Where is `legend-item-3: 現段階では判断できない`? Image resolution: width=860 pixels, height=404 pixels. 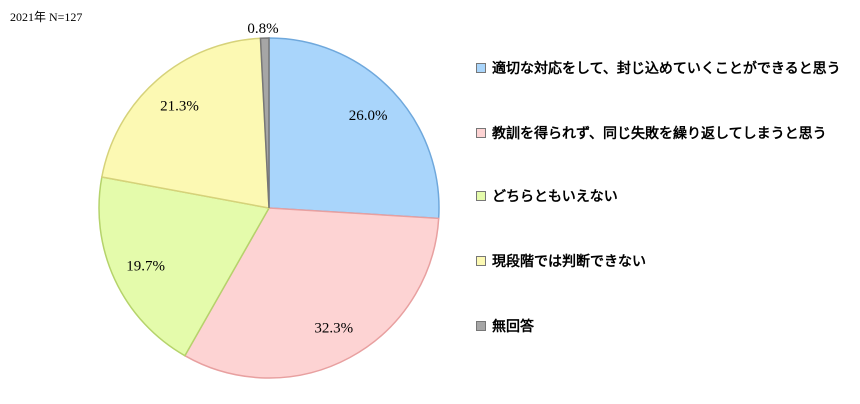
legend-item-3: 現段階では判断できない is located at coordinates (561, 261).